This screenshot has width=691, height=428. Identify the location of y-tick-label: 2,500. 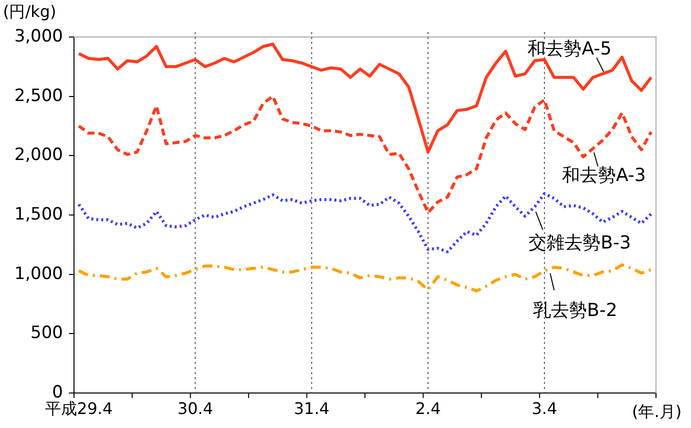
(38, 96).